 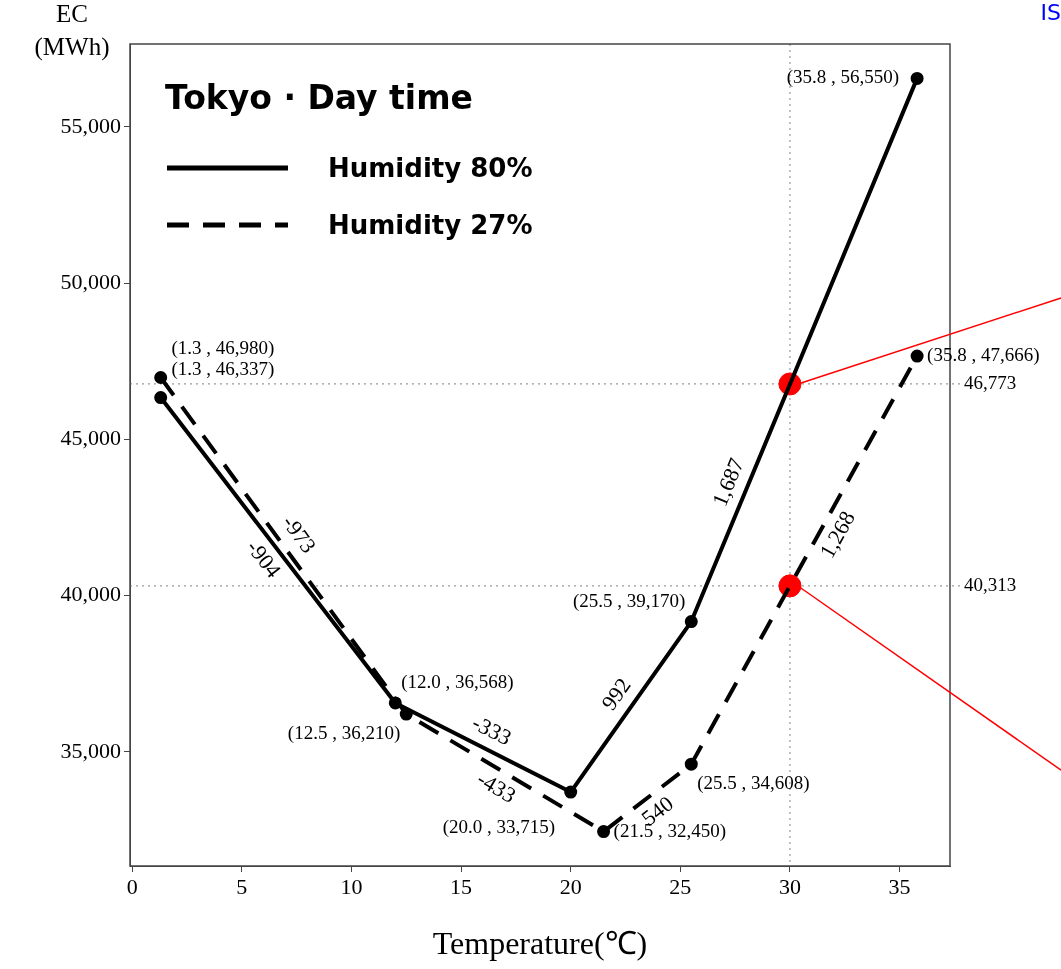 What do you see at coordinates (789, 886) in the screenshot?
I see `x-tick-label: 30` at bounding box center [789, 886].